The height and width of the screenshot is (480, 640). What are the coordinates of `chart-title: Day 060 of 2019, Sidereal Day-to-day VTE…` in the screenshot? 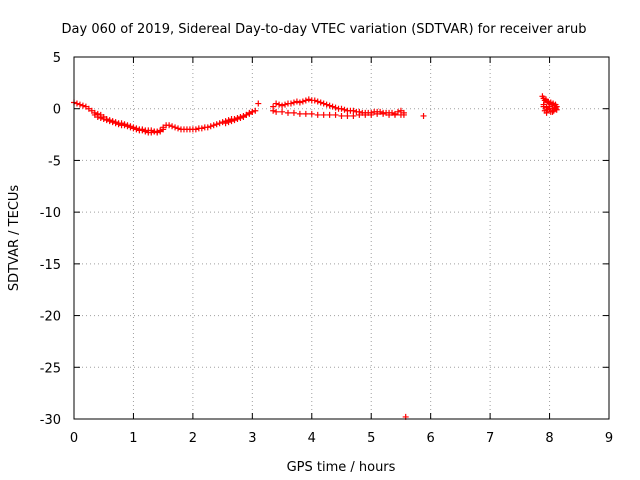 It's located at (324, 29).